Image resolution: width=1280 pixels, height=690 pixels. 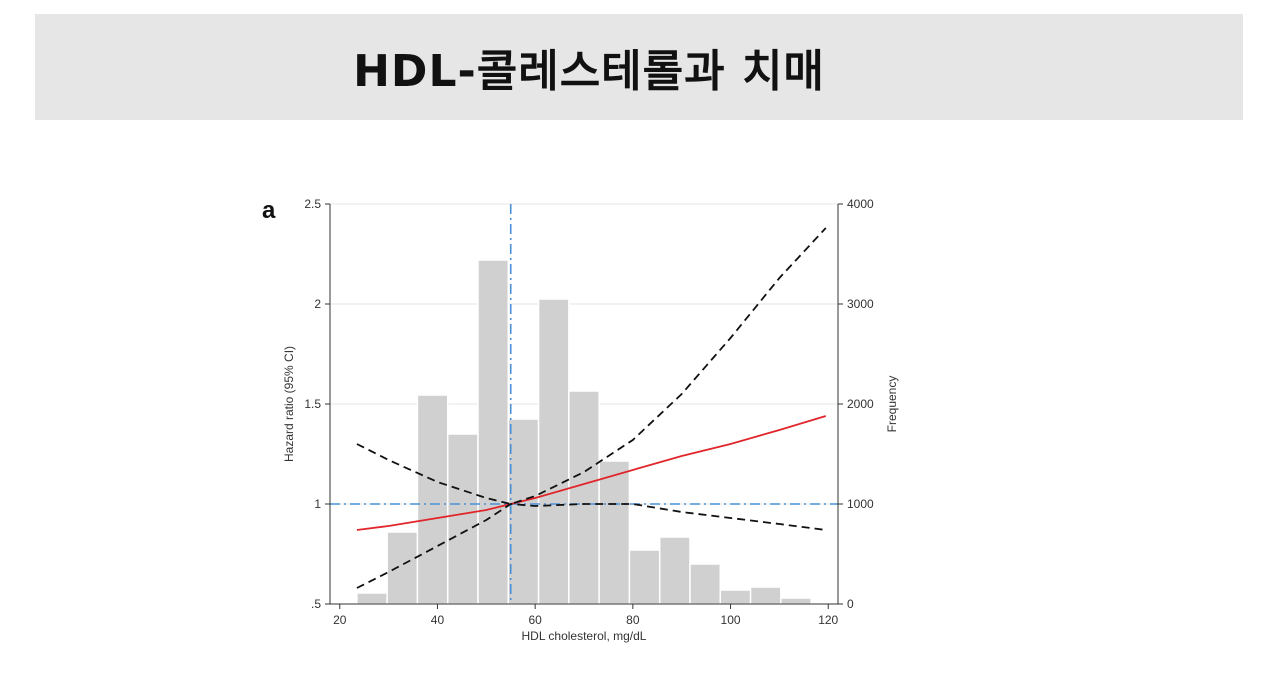 What do you see at coordinates (438, 620) in the screenshot?
I see `x-tick-label: 40` at bounding box center [438, 620].